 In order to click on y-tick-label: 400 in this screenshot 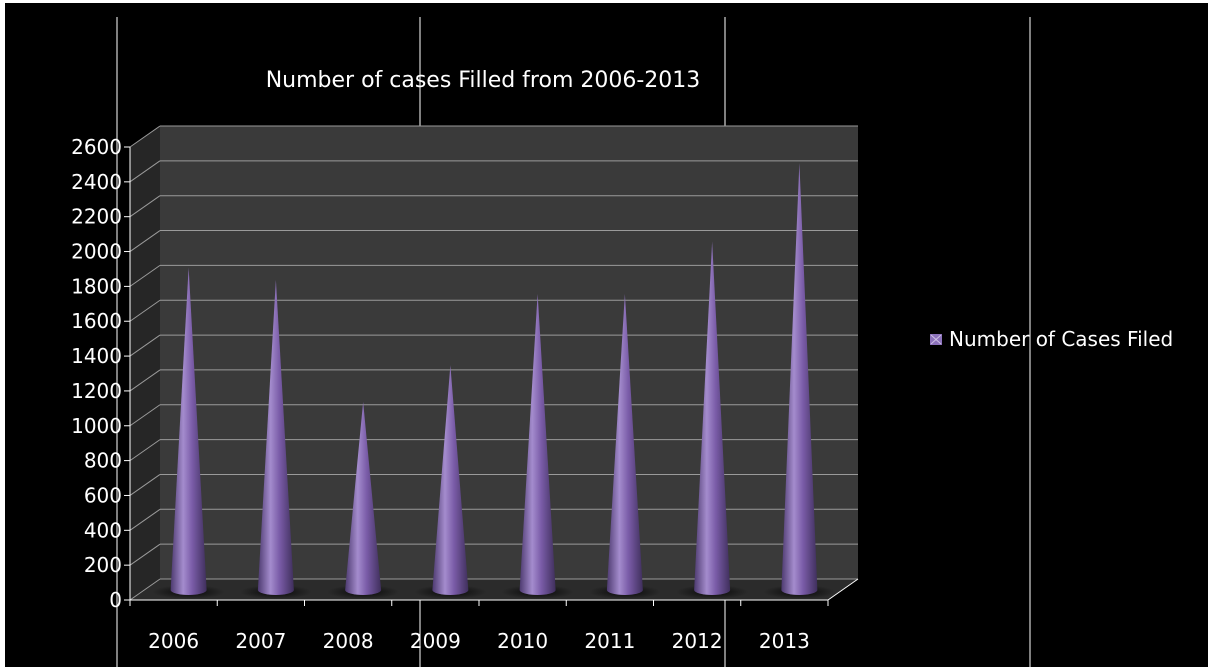, I will do `click(103, 530)`.